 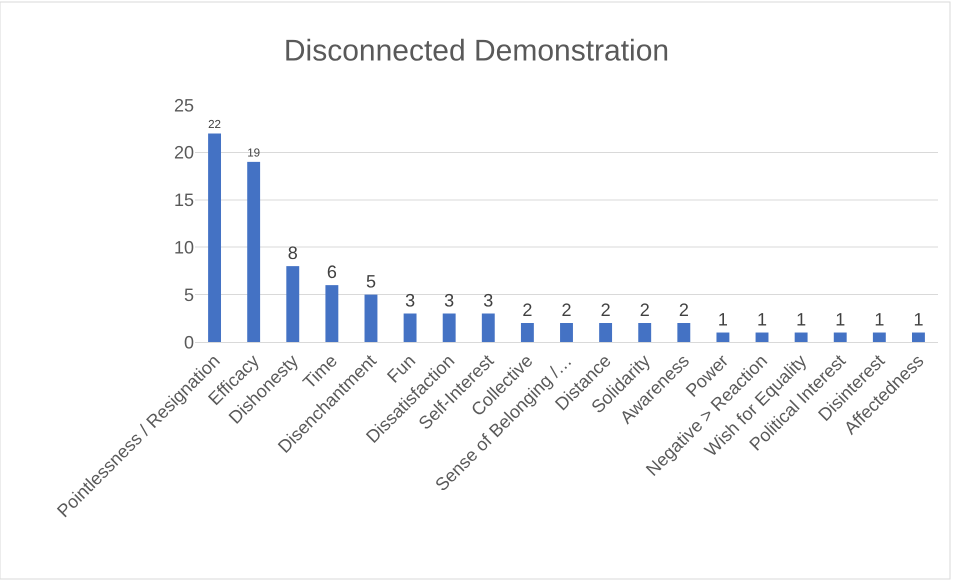 I want to click on data-label: 22, so click(x=215, y=124).